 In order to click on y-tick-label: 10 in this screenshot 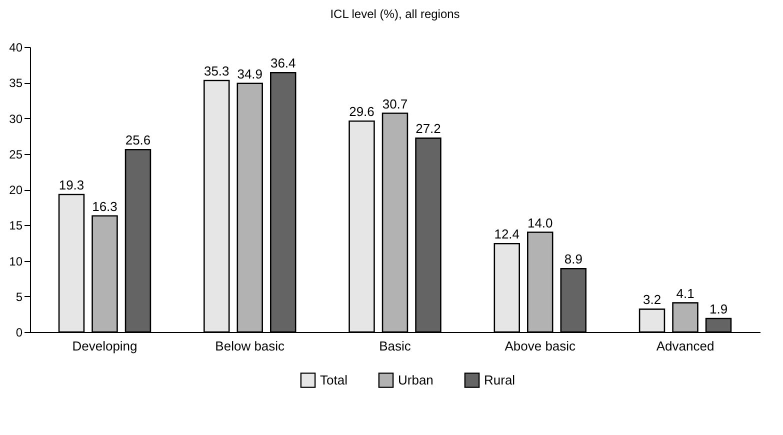, I will do `click(16, 261)`.